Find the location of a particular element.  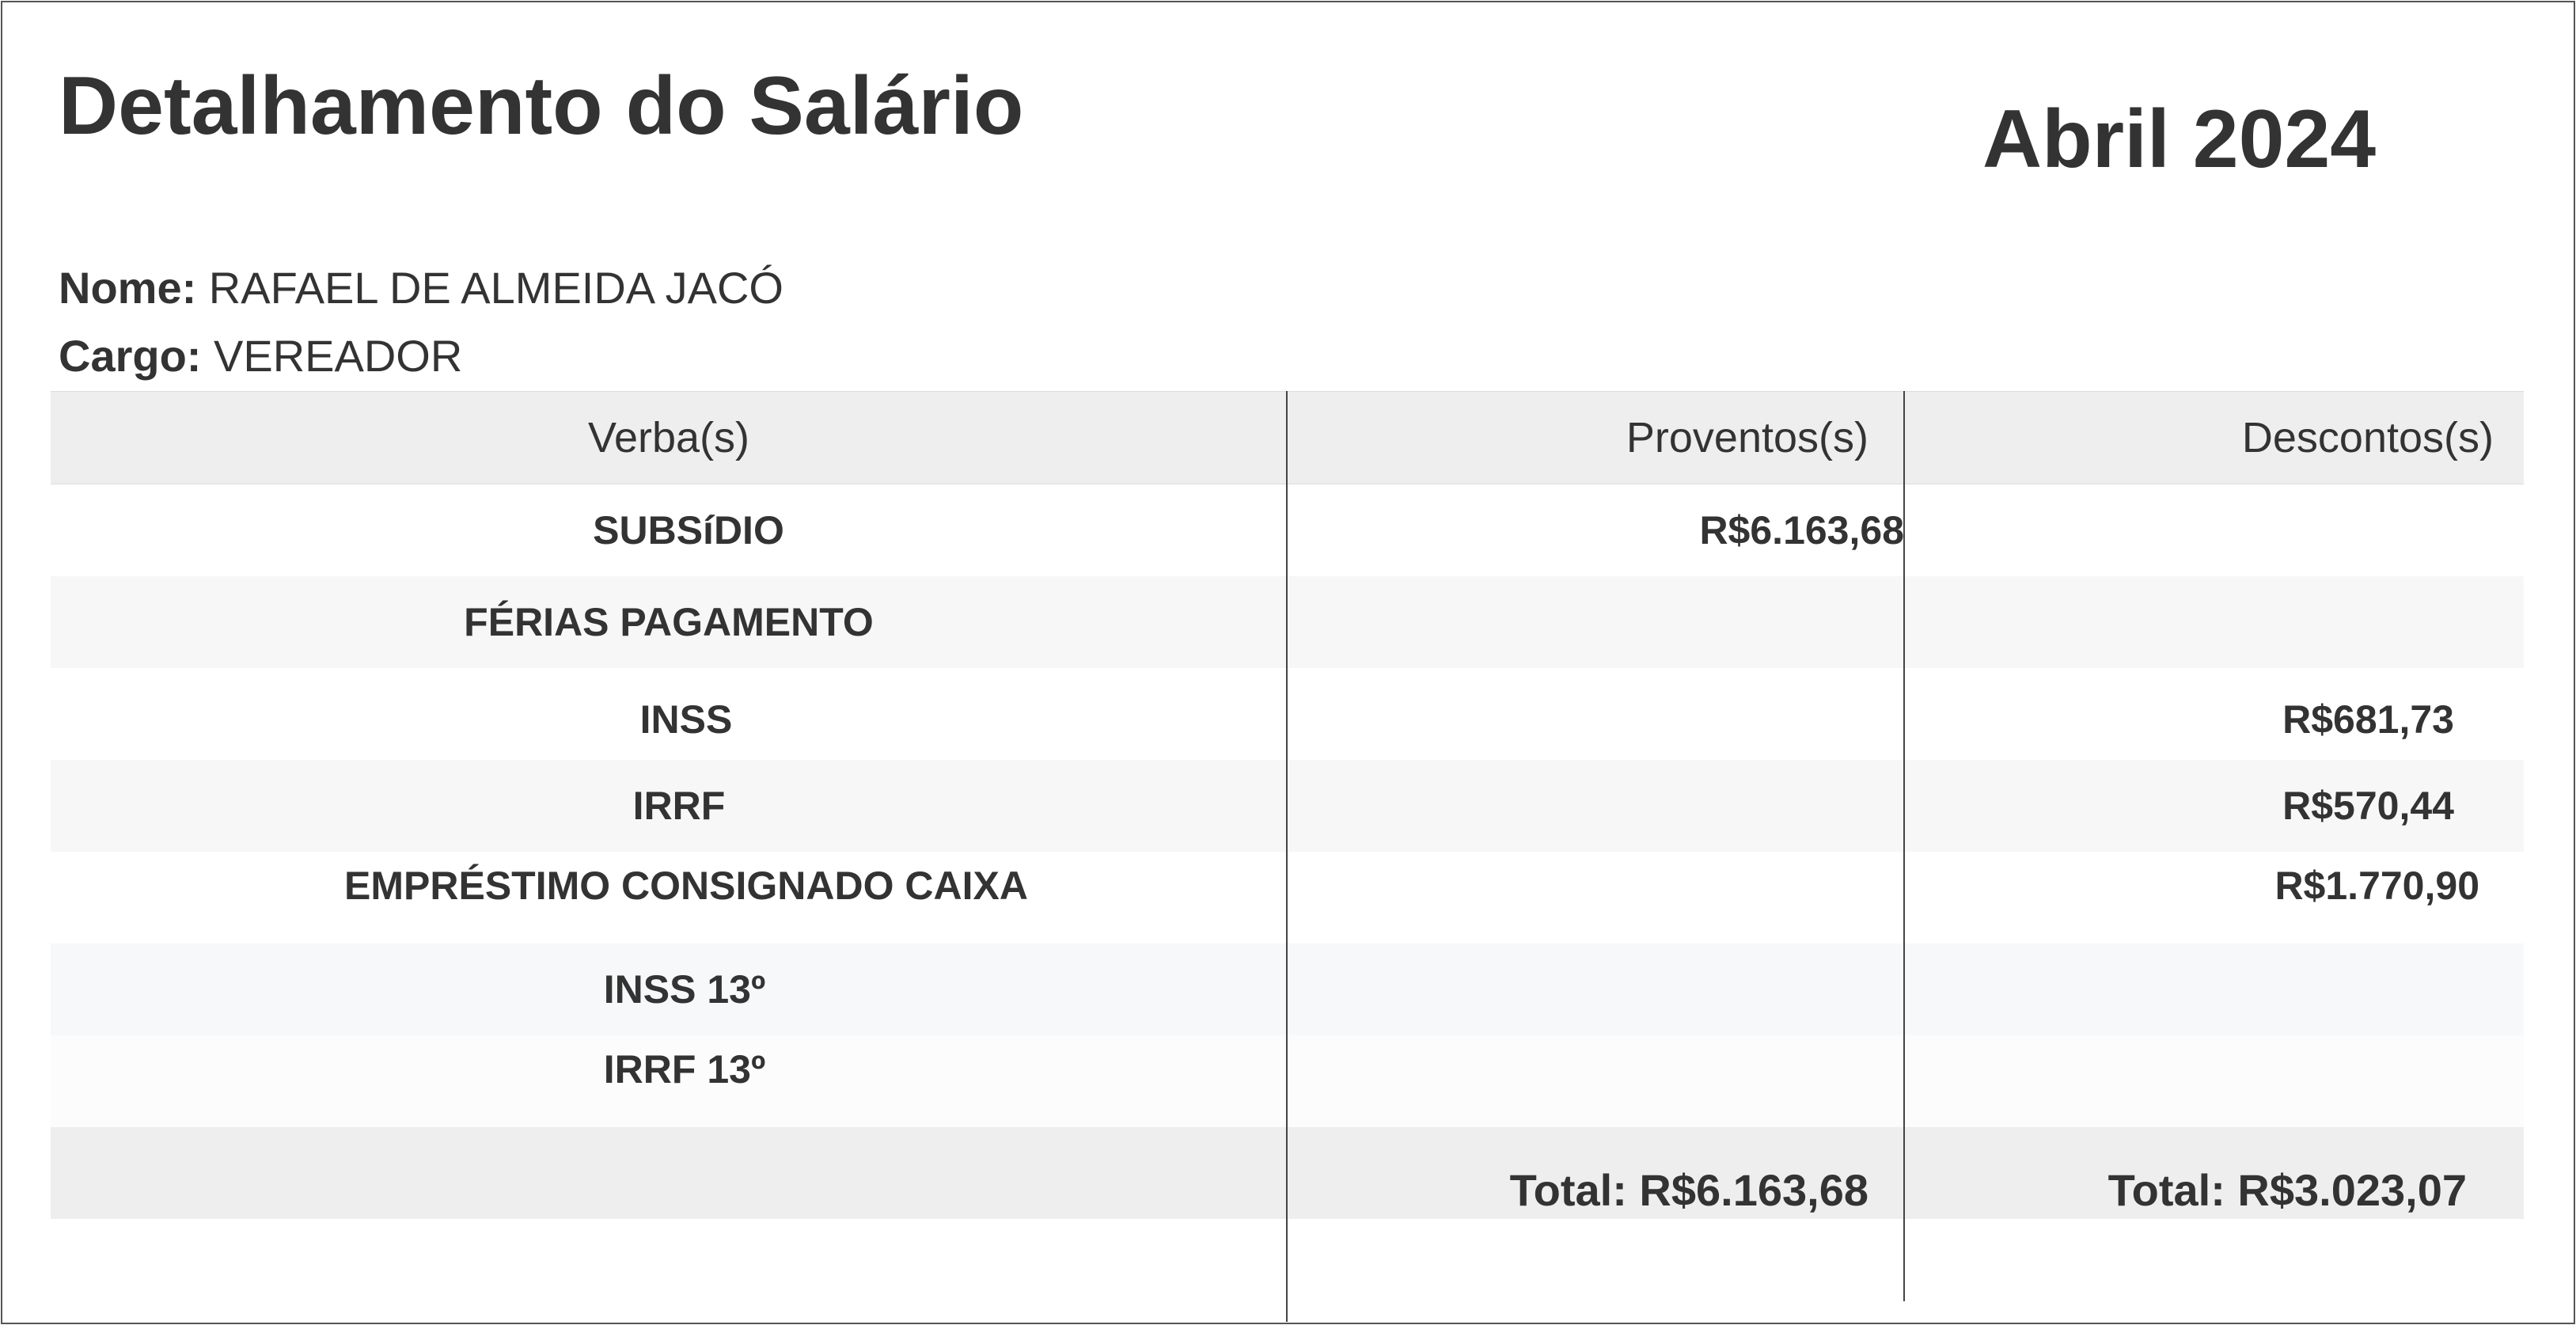

verba-cell: IRRF 13º is located at coordinates (684, 1069).